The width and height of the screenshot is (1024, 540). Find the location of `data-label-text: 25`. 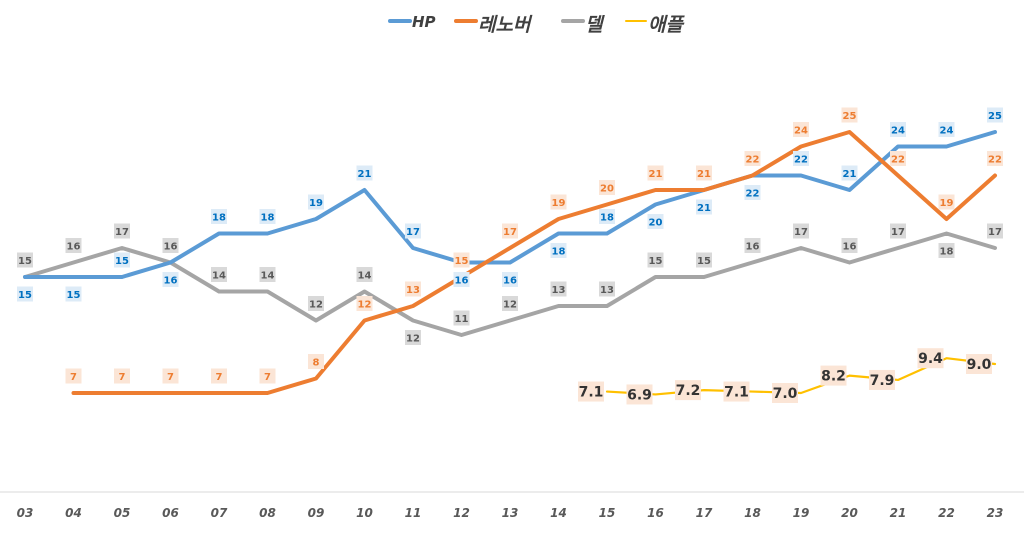

data-label-text: 25 is located at coordinates (995, 116).